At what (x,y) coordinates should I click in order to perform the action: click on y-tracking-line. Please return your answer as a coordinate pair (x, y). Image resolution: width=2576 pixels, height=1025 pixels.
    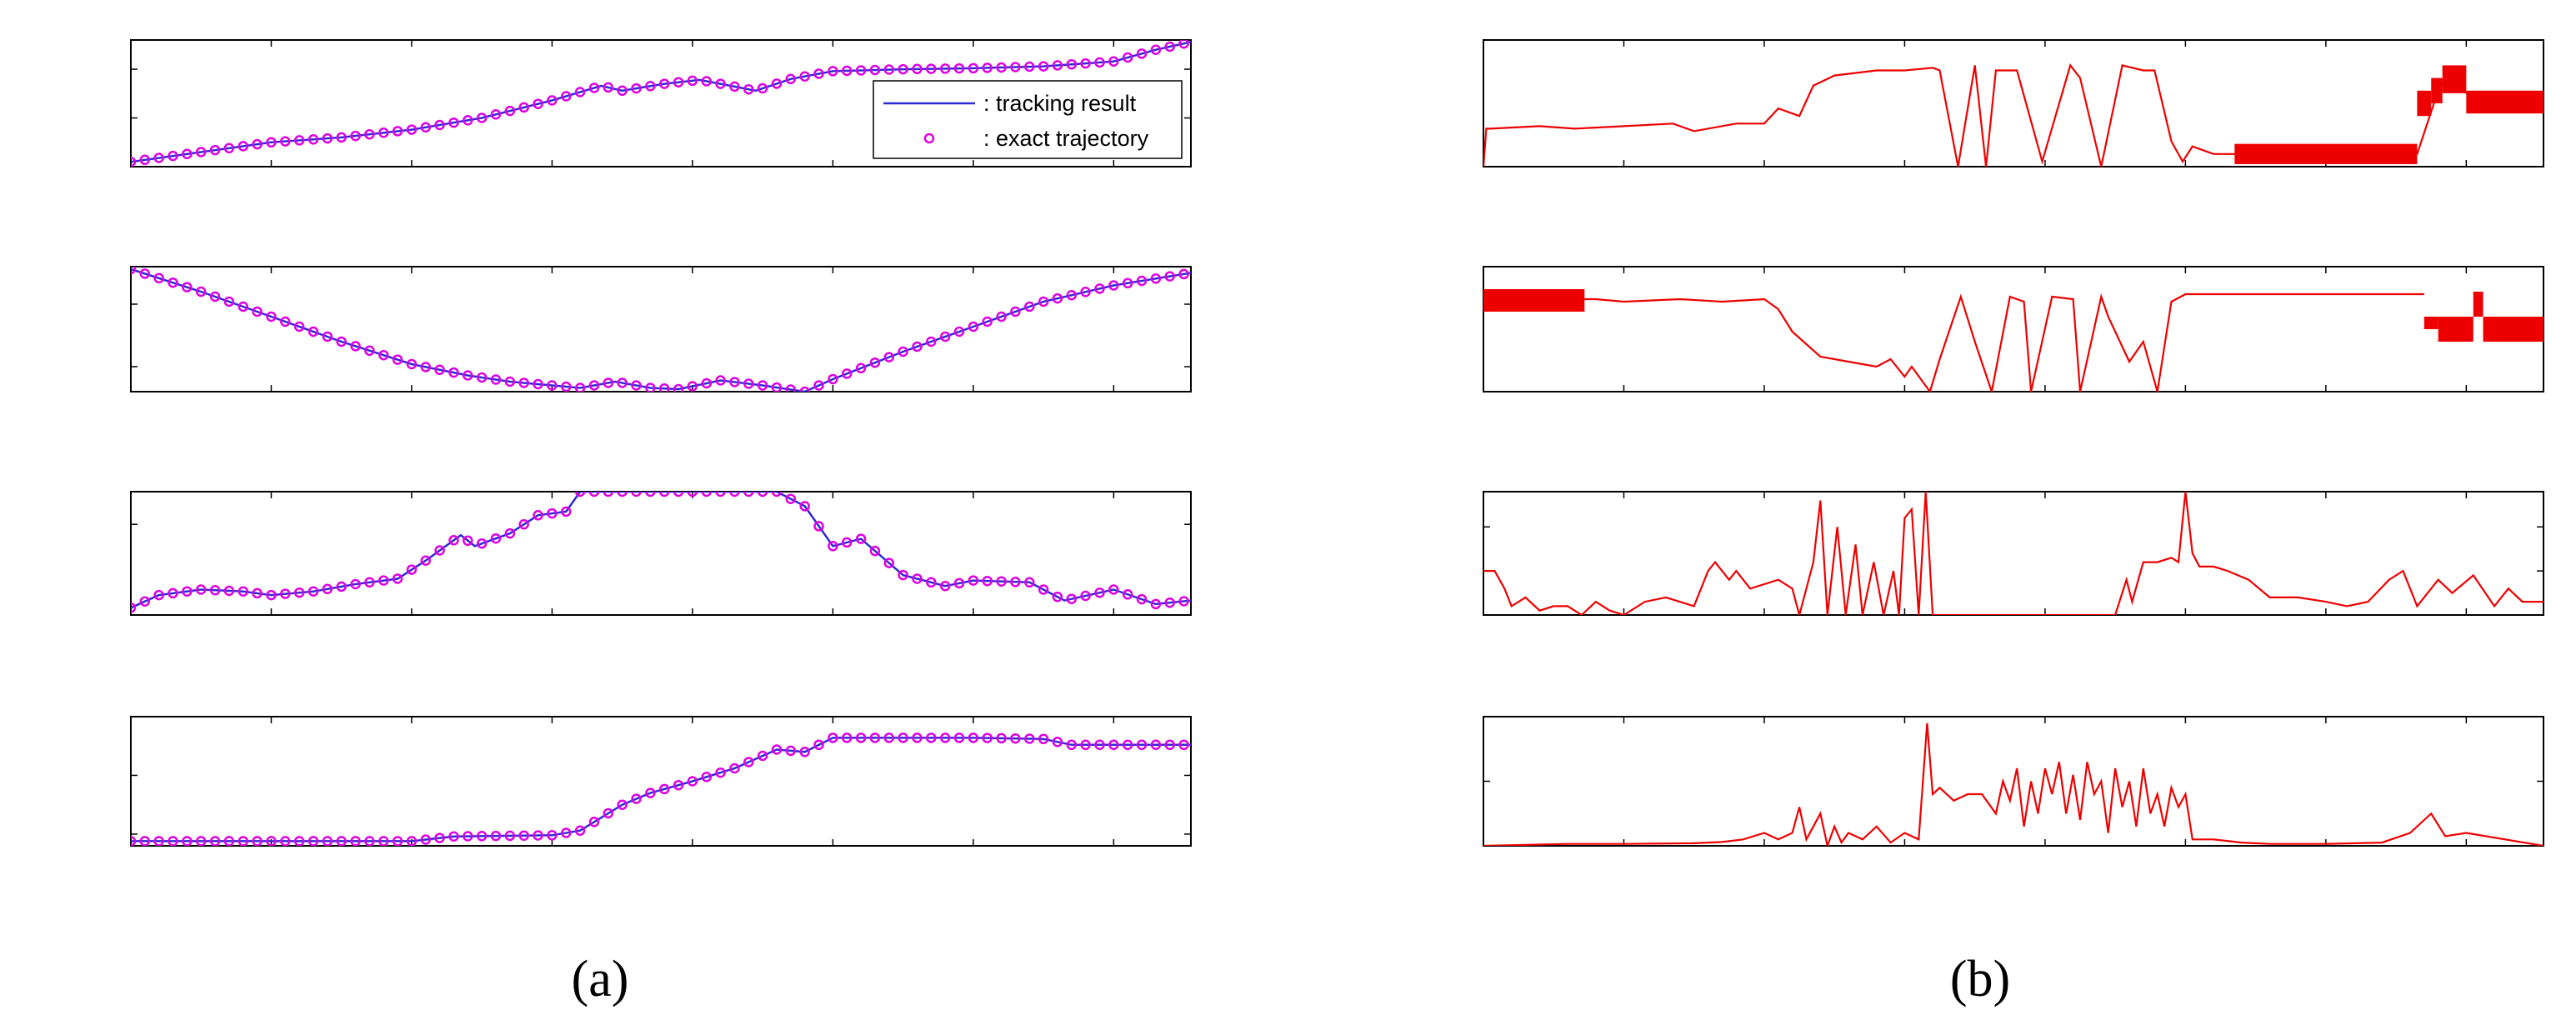
    Looking at the image, I should click on (661, 330).